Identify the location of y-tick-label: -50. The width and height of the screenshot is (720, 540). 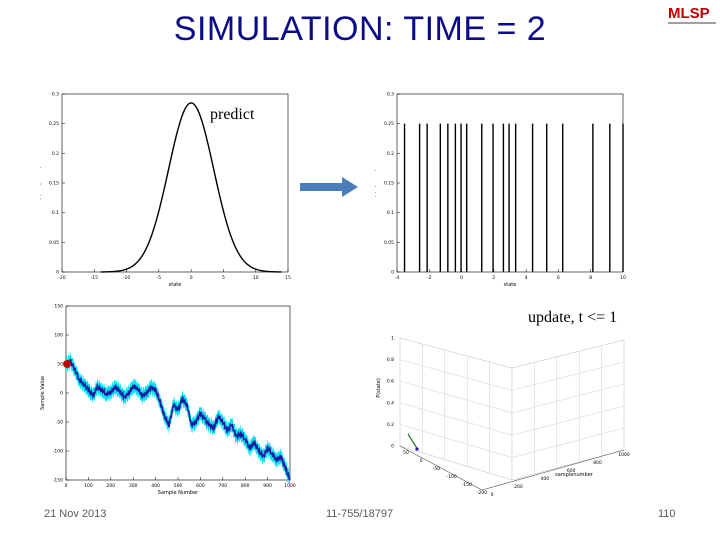
(59, 423).